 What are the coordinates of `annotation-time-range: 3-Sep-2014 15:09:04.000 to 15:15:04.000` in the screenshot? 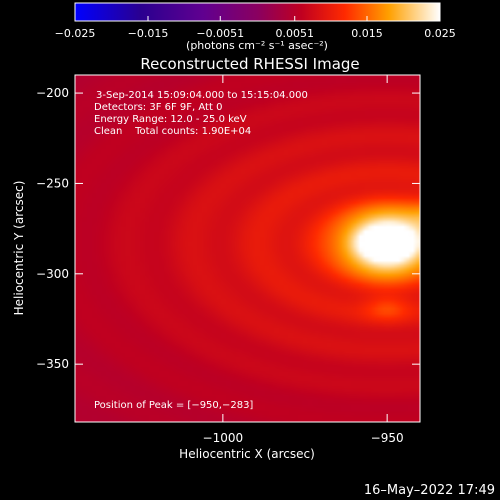 It's located at (202, 95).